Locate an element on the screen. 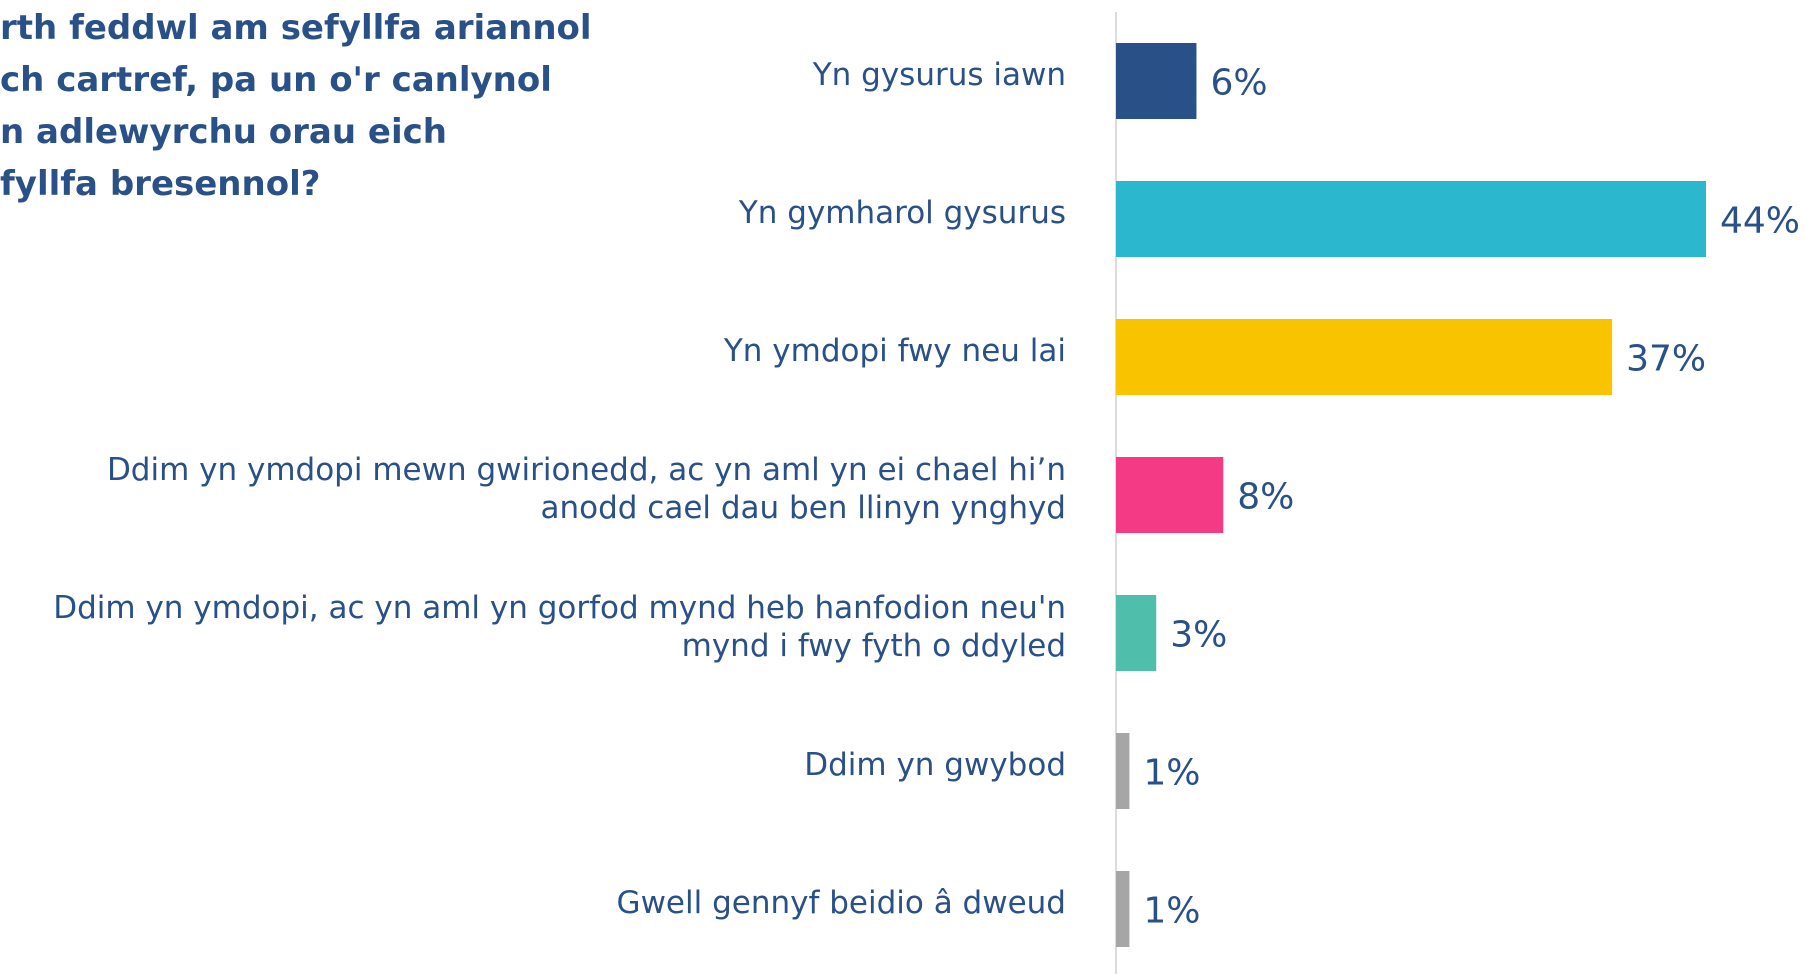 Image resolution: width=1806 pixels, height=974 pixels. value-label: 44% is located at coordinates (1760, 221).